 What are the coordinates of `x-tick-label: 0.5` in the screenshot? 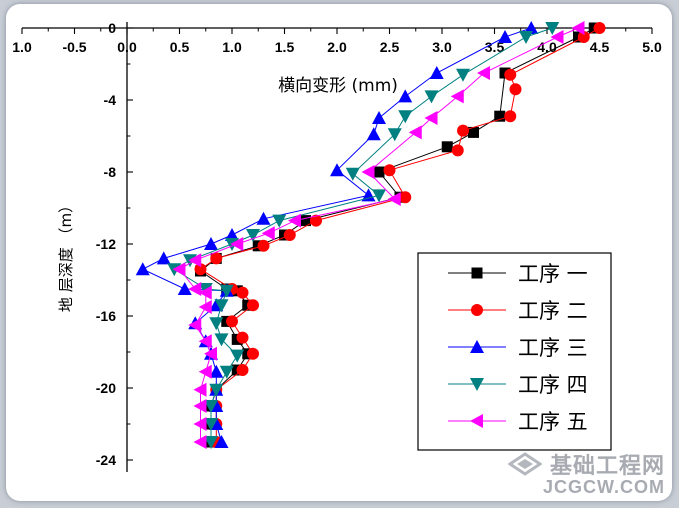 It's located at (180, 47).